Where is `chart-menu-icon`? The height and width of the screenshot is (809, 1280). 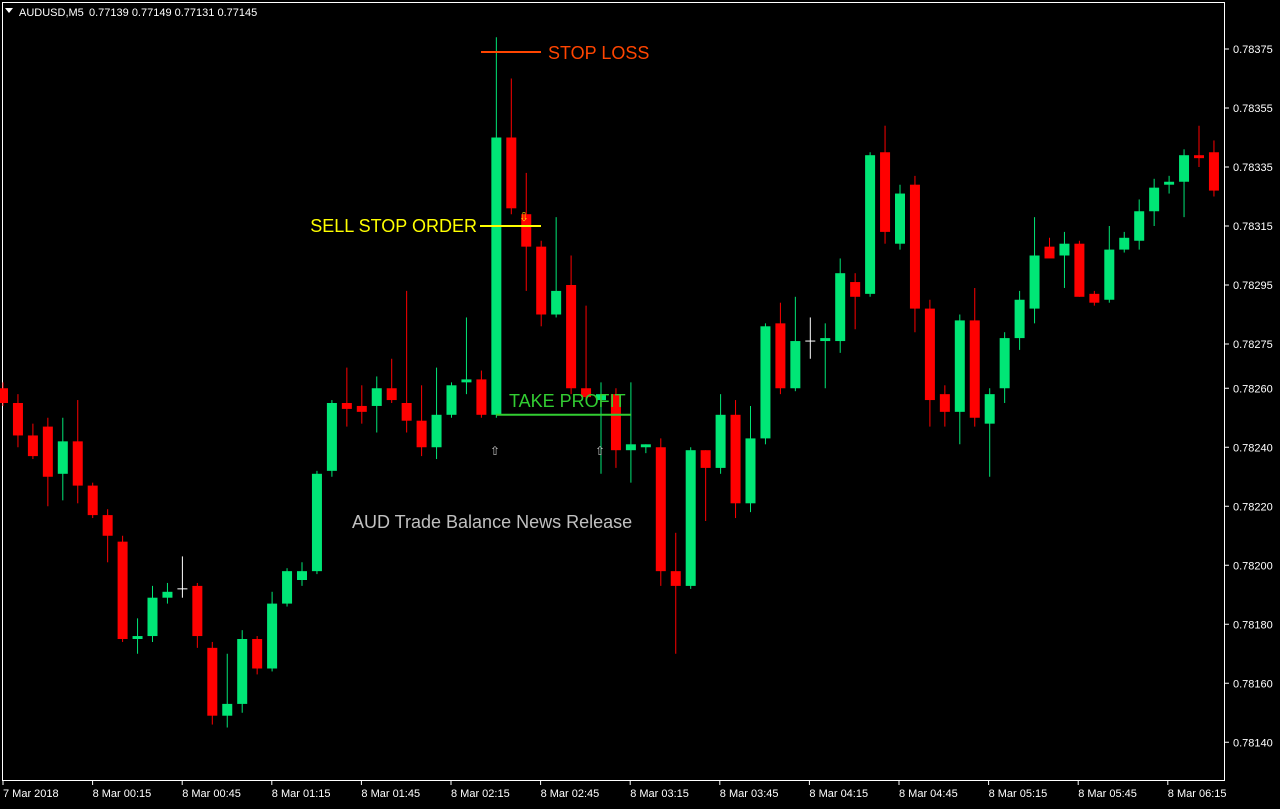 chart-menu-icon is located at coordinates (9, 10).